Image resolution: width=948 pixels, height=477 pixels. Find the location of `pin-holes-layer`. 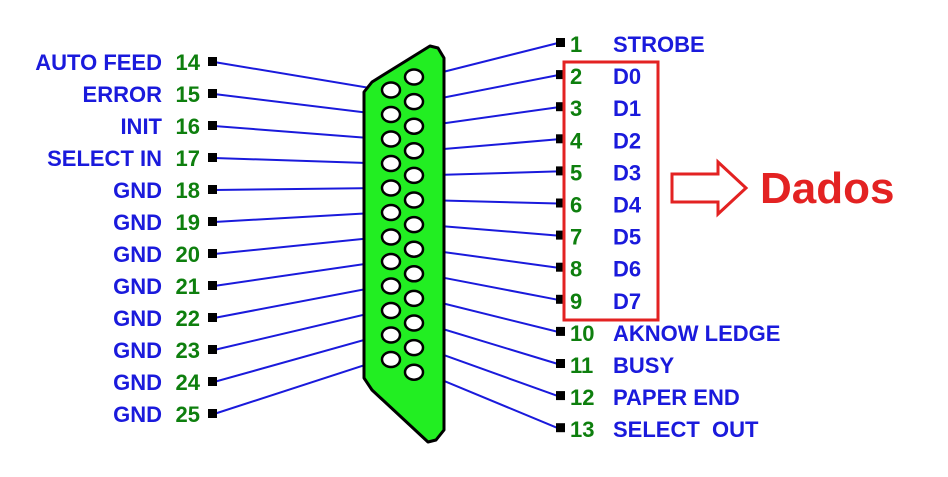

pin-holes-layer is located at coordinates (402, 224).